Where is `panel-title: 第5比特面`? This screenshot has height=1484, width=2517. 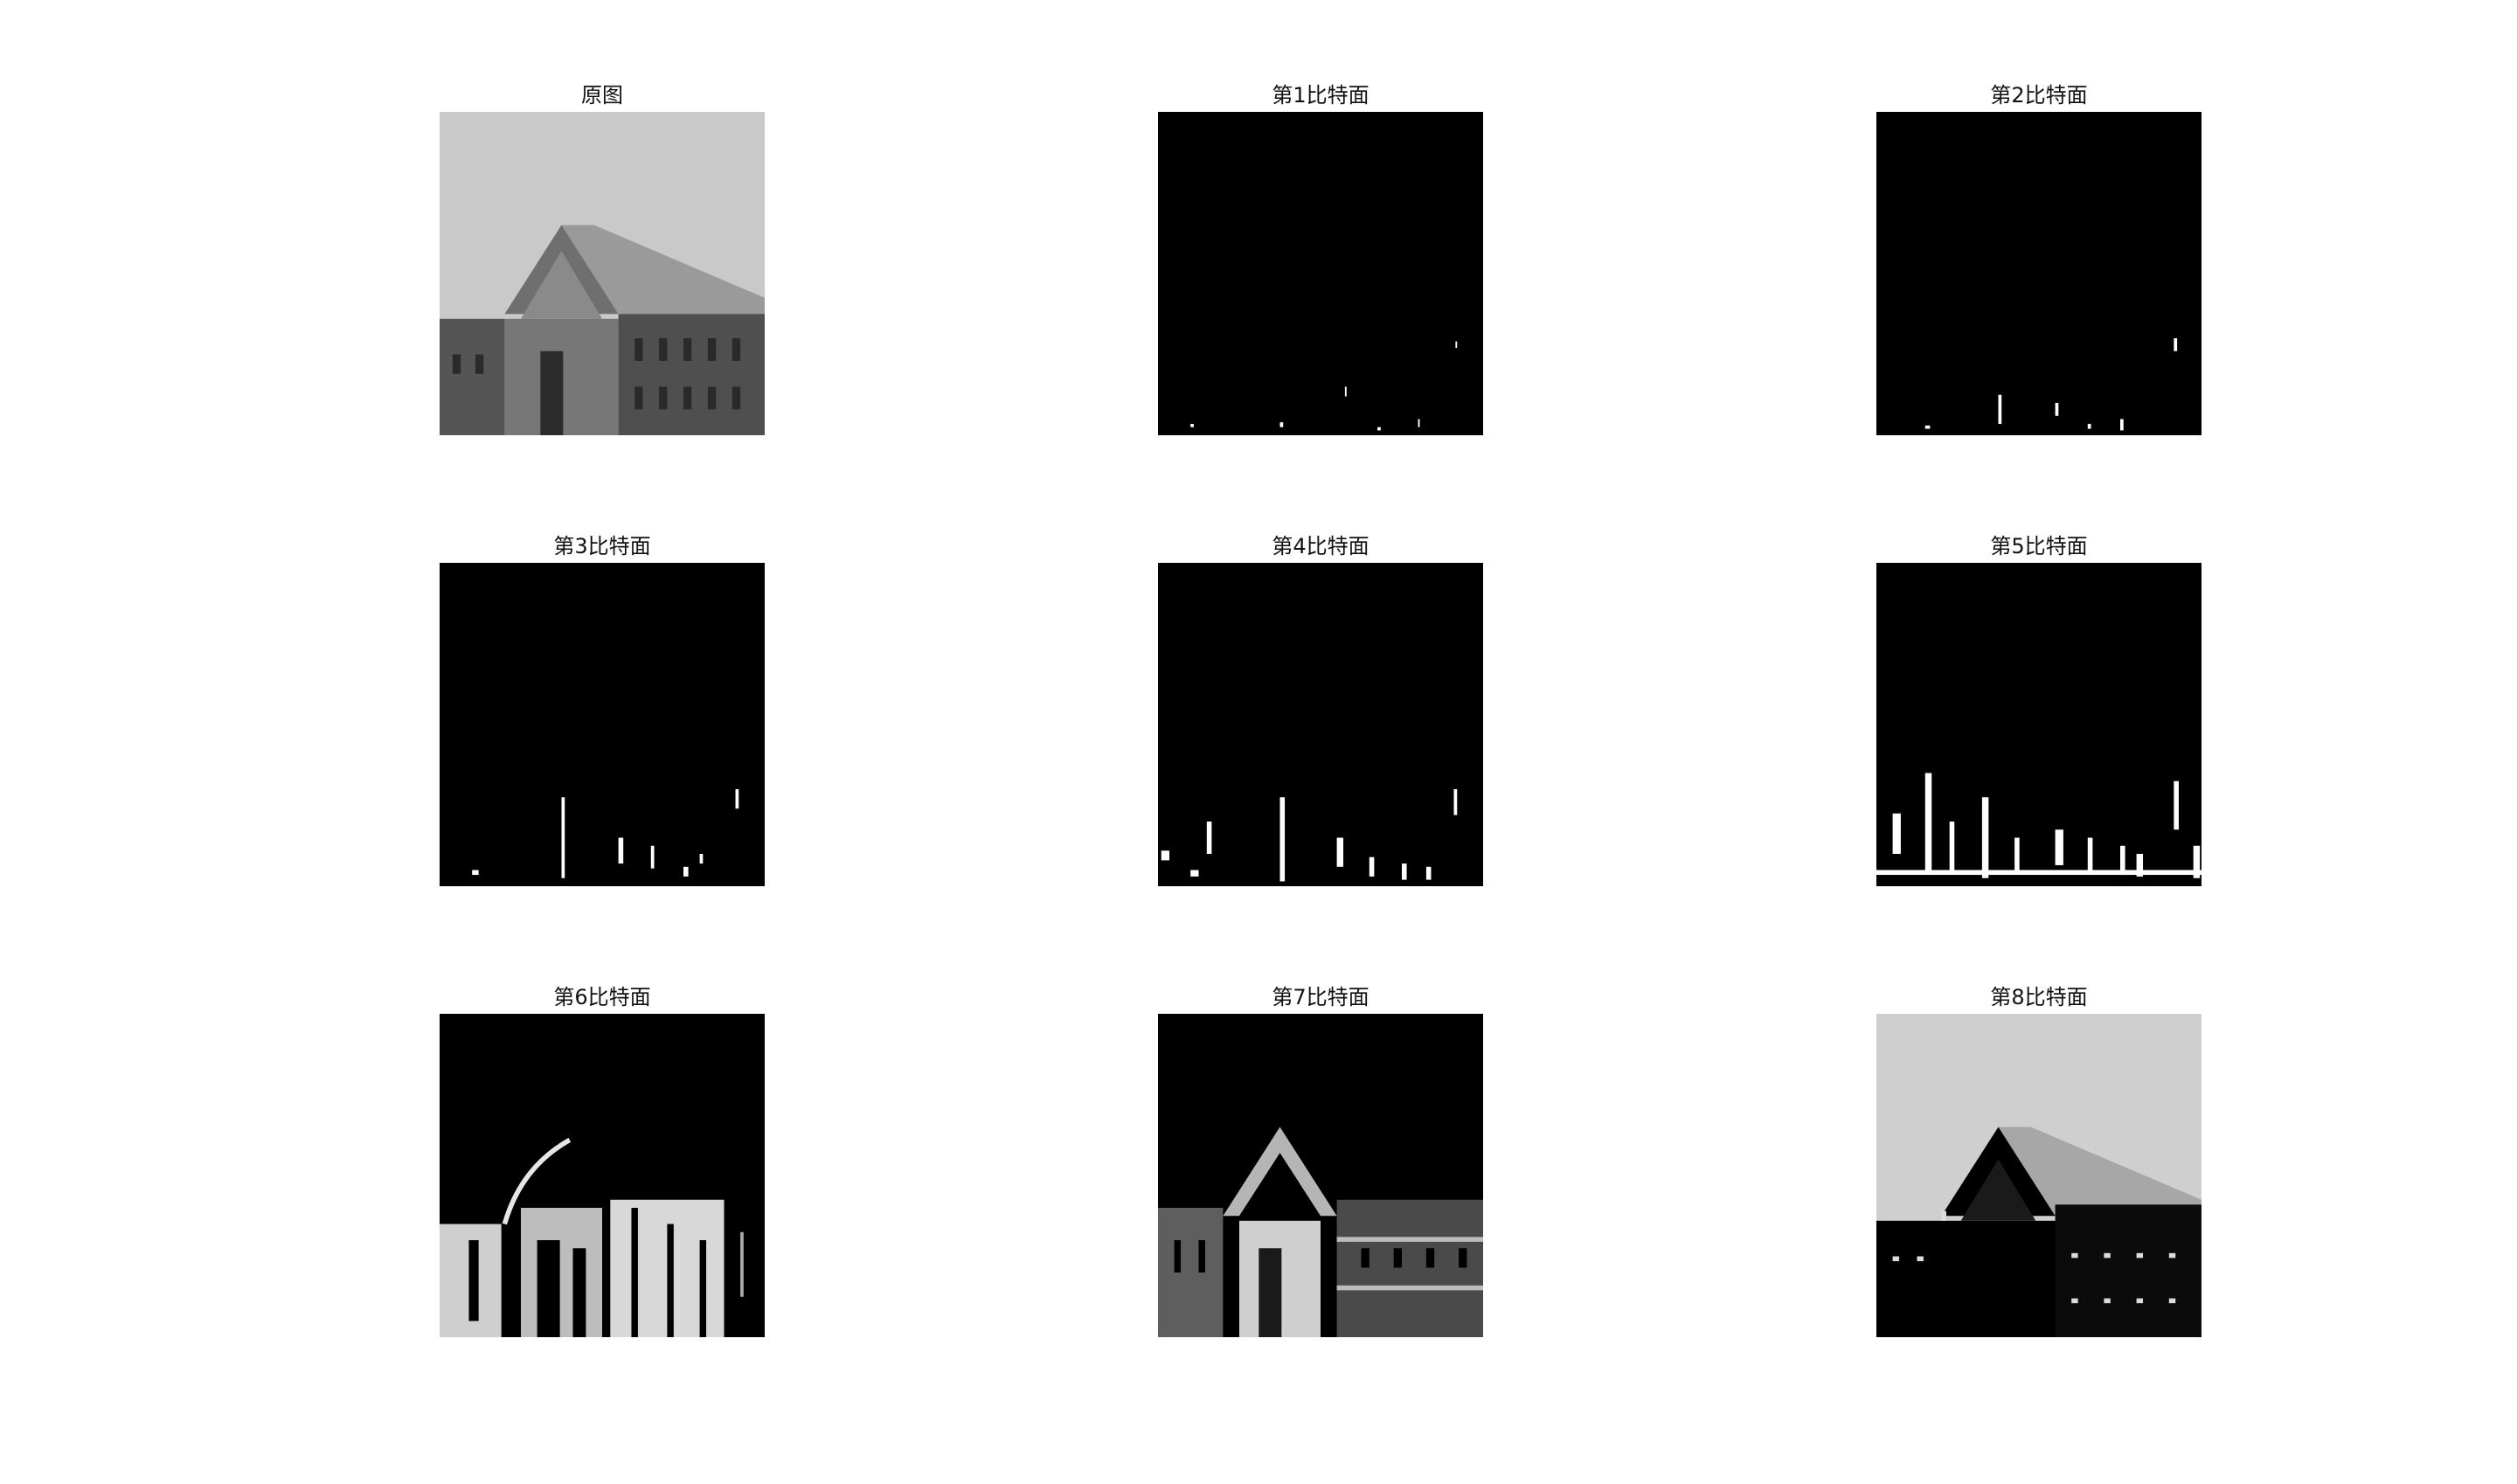
panel-title: 第5比特面 is located at coordinates (2039, 546).